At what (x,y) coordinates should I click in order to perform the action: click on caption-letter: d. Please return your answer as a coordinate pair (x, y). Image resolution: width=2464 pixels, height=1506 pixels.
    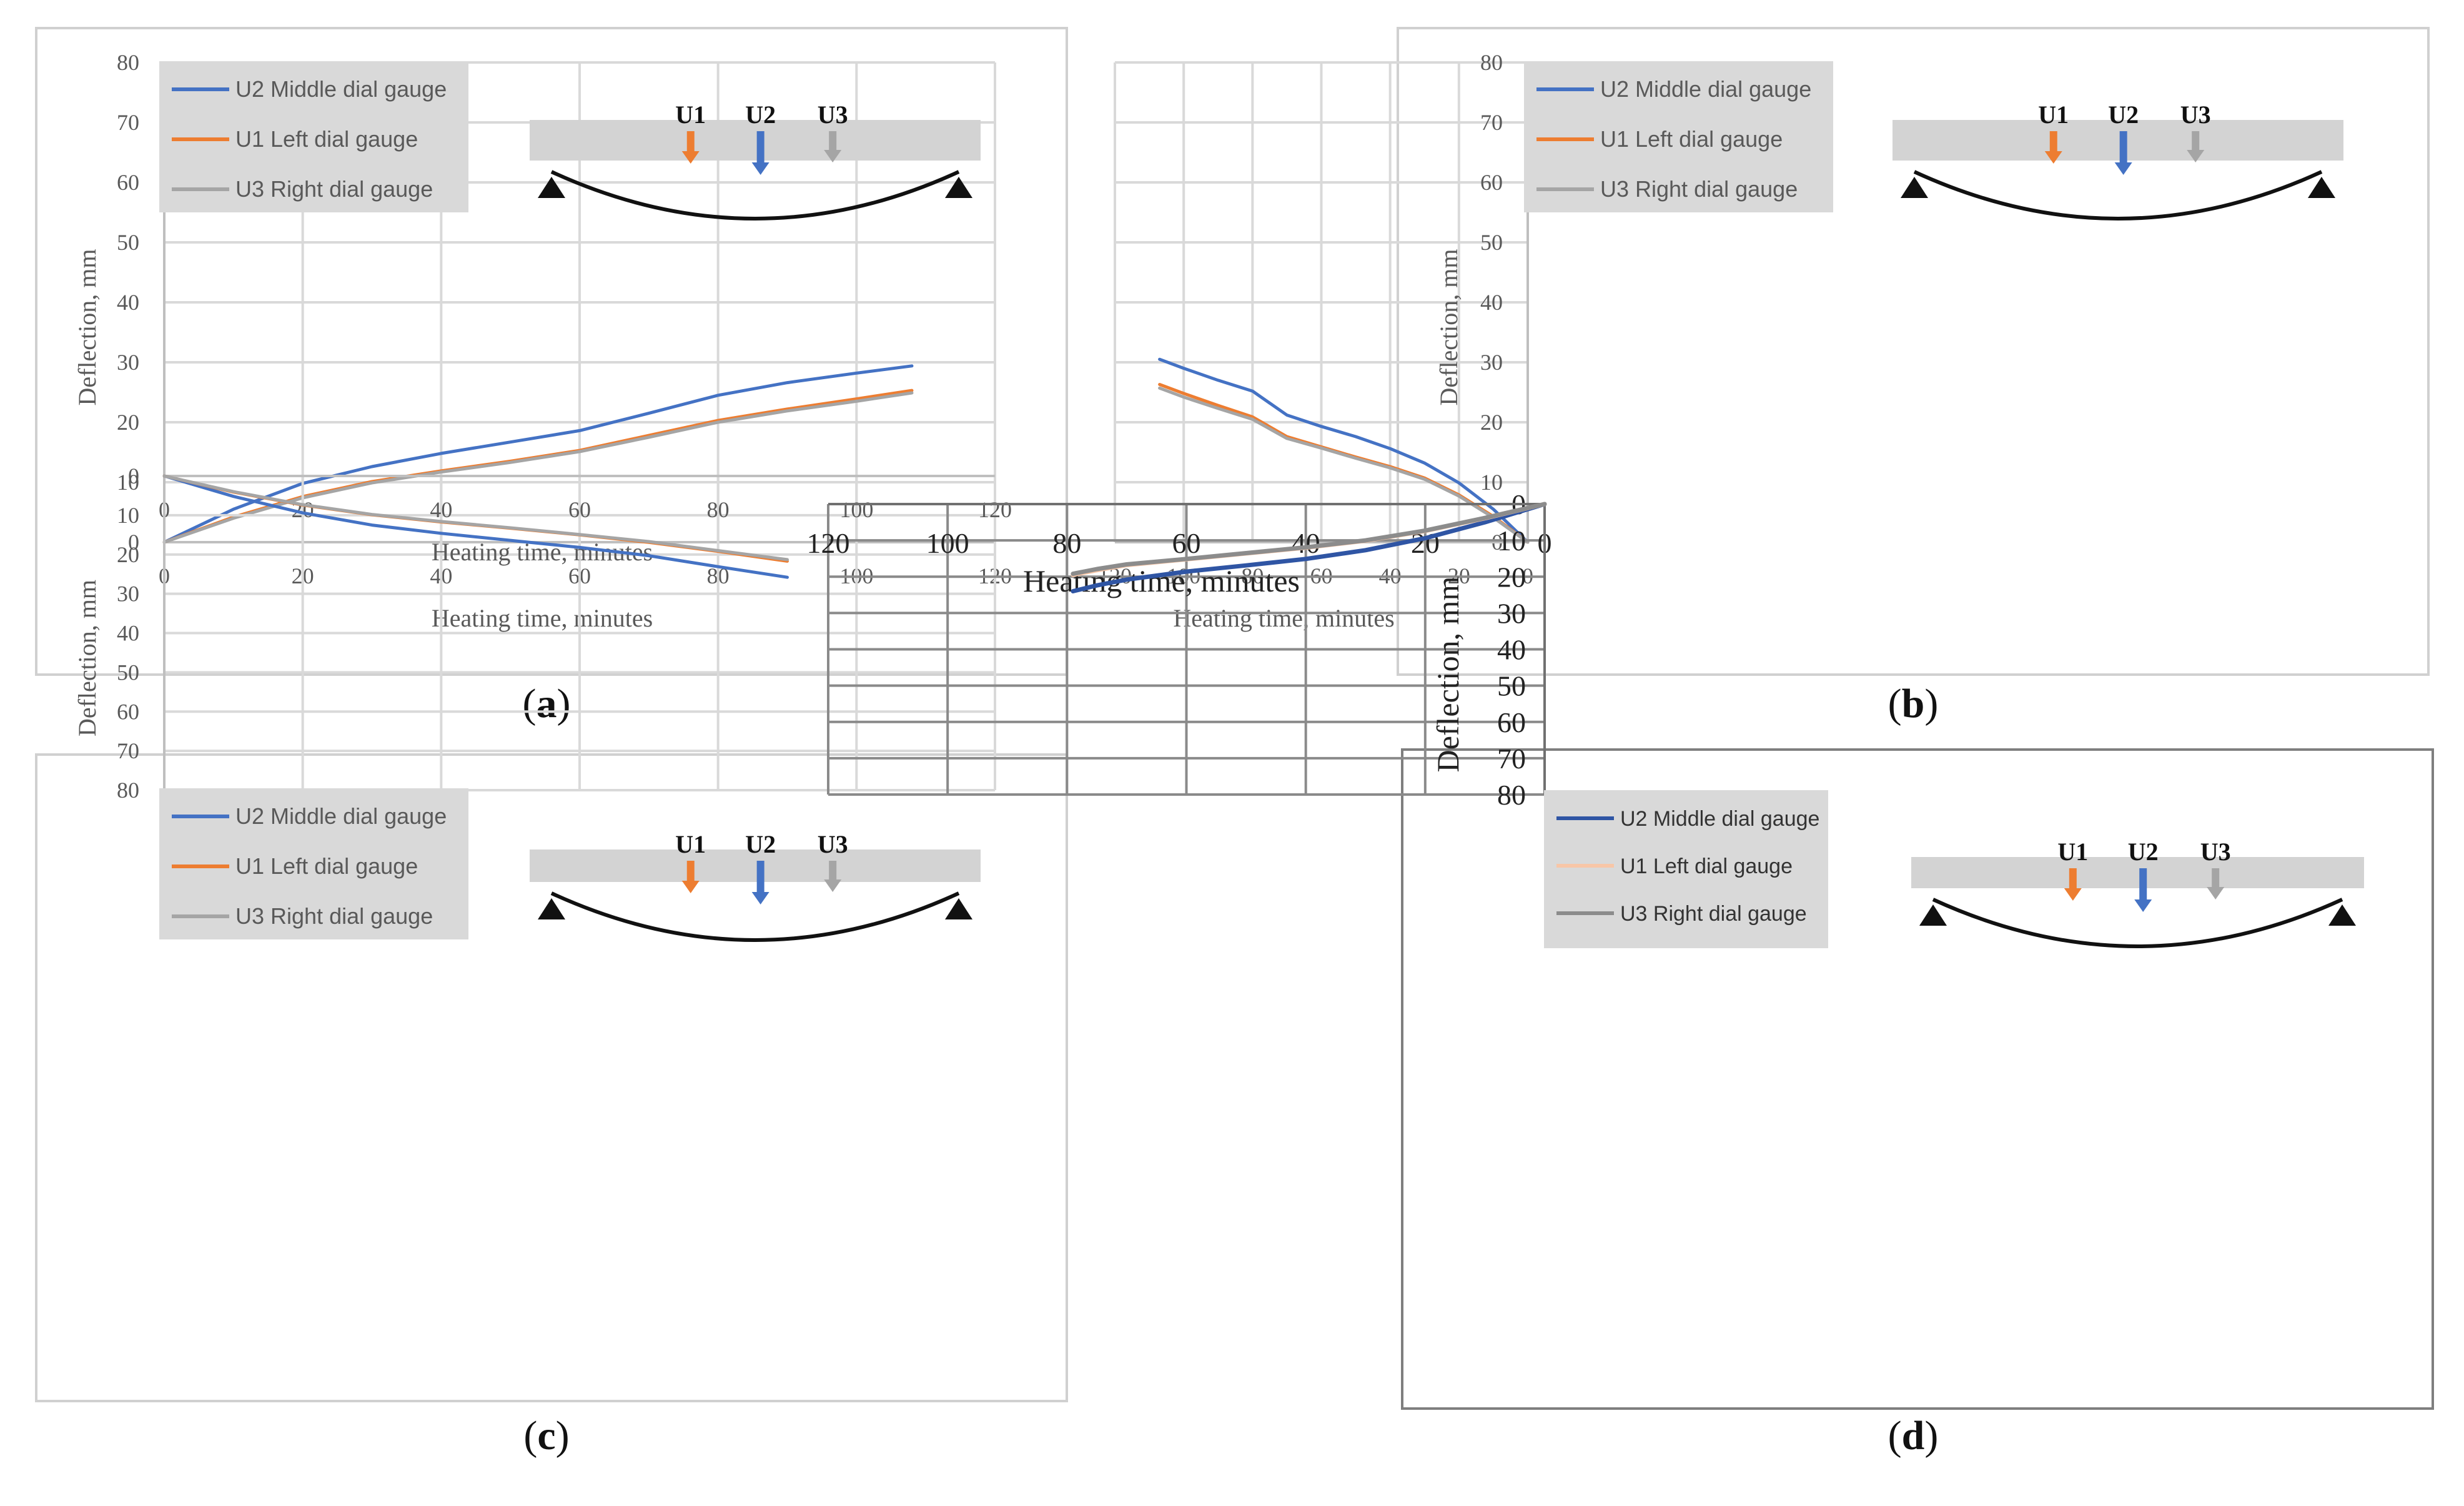
    Looking at the image, I should click on (1913, 1436).